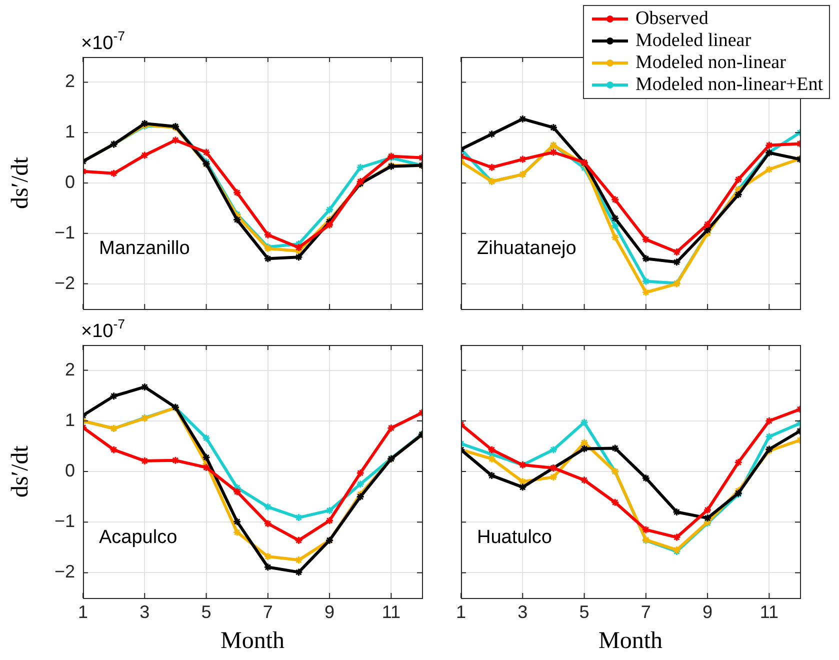  Describe the element at coordinates (694, 41) in the screenshot. I see `legend-label: Modeled linear` at that location.